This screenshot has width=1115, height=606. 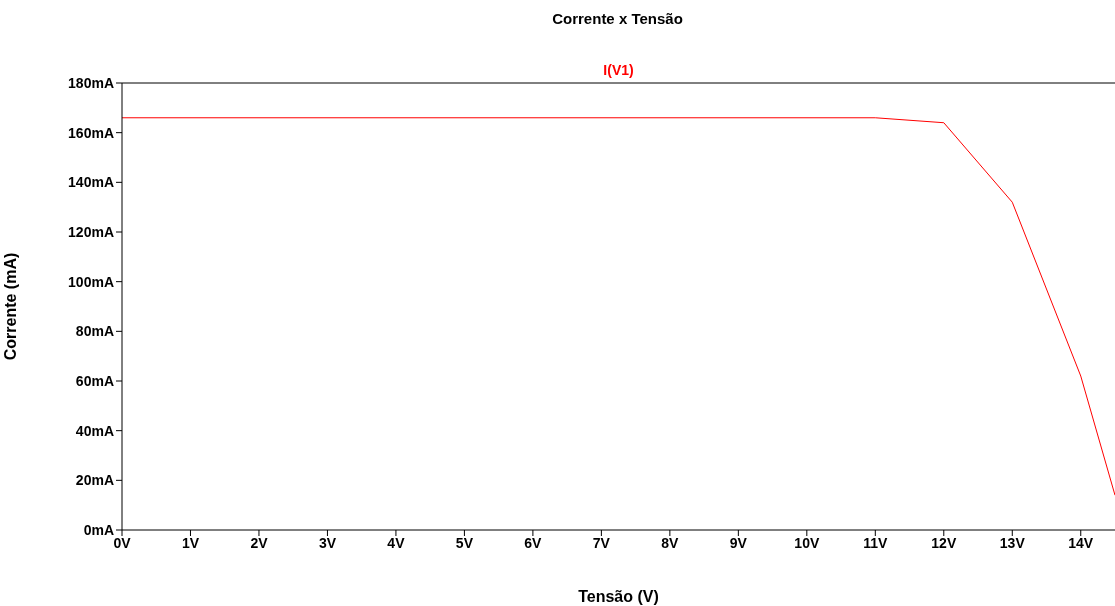 I want to click on y-tick-label: 160mA, so click(x=91, y=132).